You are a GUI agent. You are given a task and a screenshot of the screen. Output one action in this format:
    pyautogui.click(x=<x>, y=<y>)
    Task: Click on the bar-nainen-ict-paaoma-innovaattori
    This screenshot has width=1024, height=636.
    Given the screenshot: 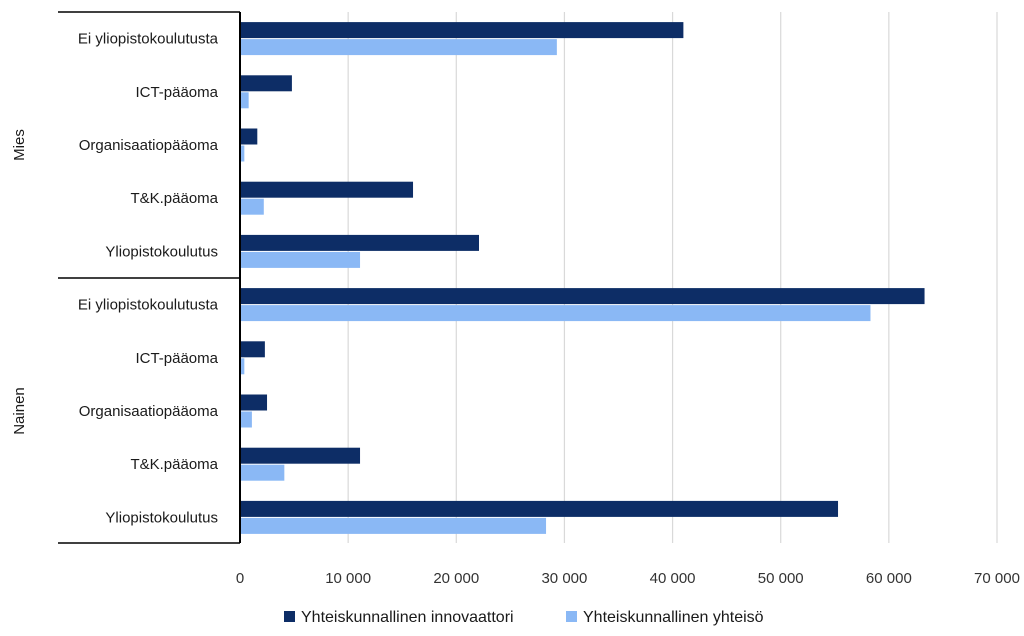 What is the action you would take?
    pyautogui.click(x=252, y=349)
    